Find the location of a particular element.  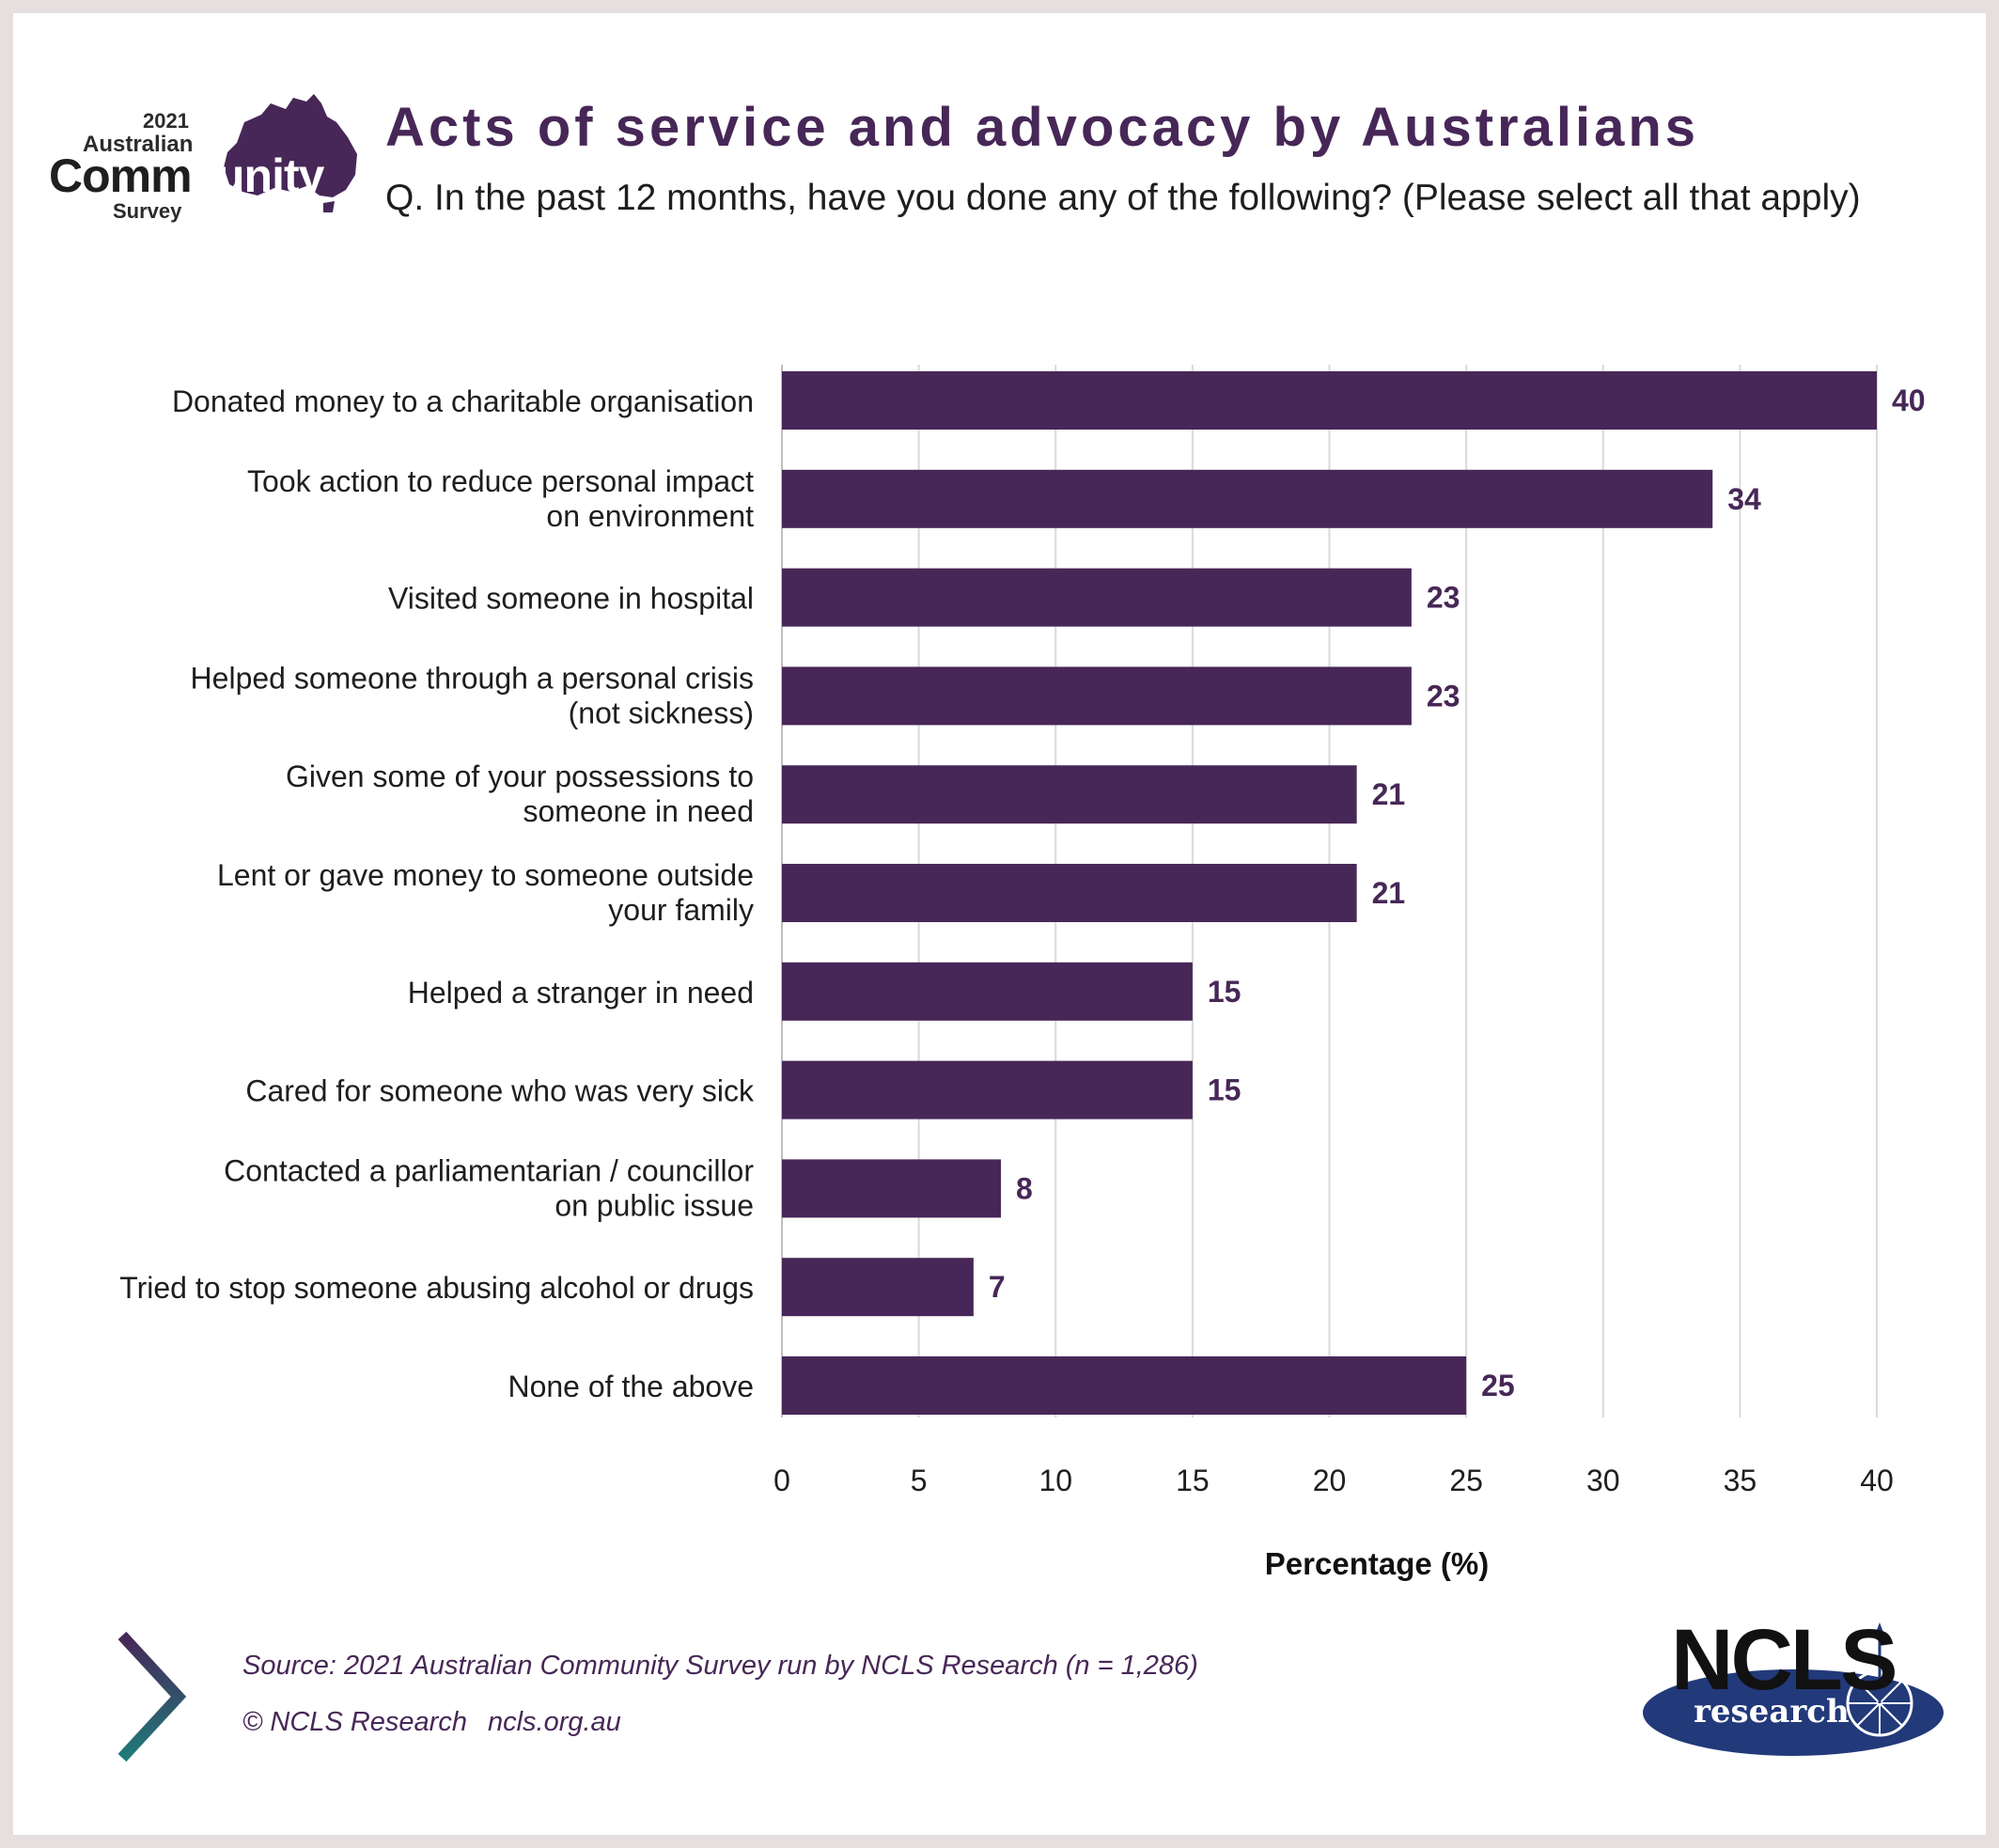

data-label: 8 is located at coordinates (1024, 1188).